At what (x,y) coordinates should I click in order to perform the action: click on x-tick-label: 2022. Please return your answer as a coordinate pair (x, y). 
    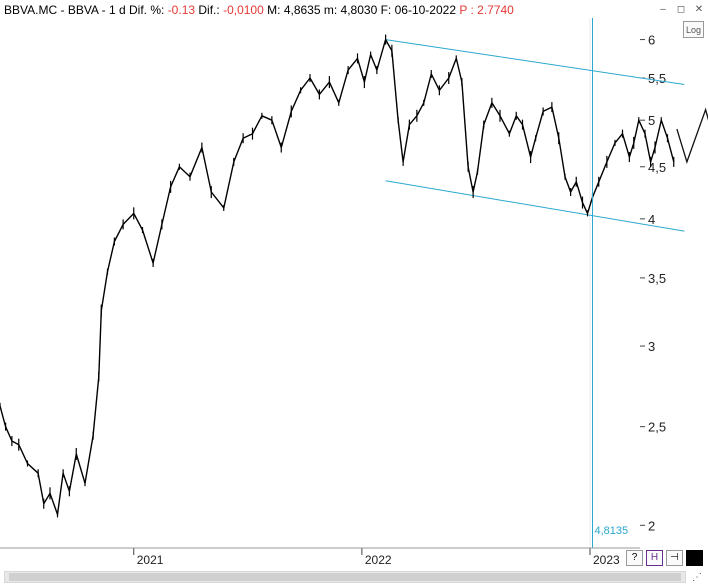
    Looking at the image, I should click on (378, 560).